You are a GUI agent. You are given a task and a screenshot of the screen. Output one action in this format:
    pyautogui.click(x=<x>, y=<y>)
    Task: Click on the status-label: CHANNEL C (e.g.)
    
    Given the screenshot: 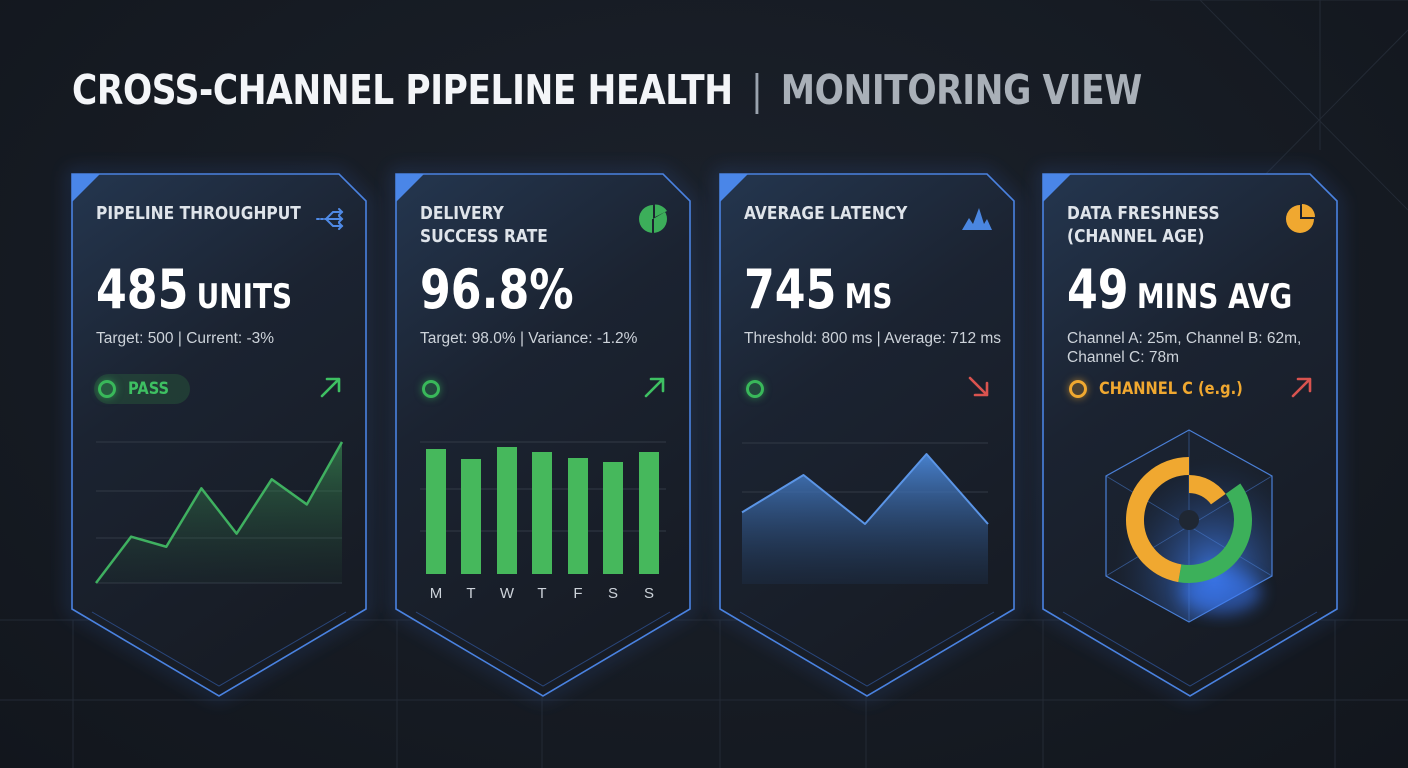 What is the action you would take?
    pyautogui.click(x=1171, y=389)
    